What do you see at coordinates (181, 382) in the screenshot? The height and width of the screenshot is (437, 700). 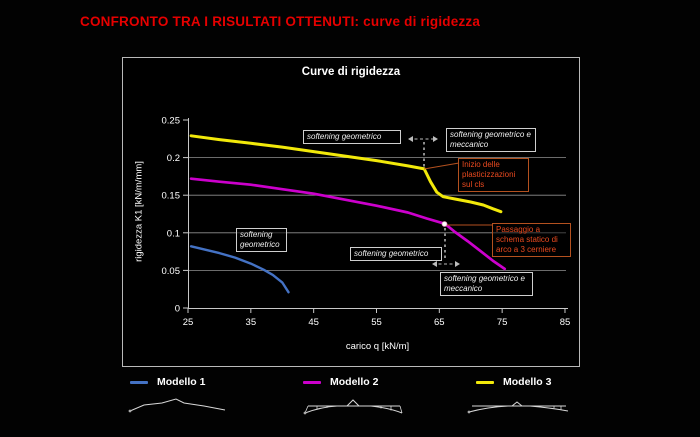 I see `modello-1-label: Modello 1` at bounding box center [181, 382].